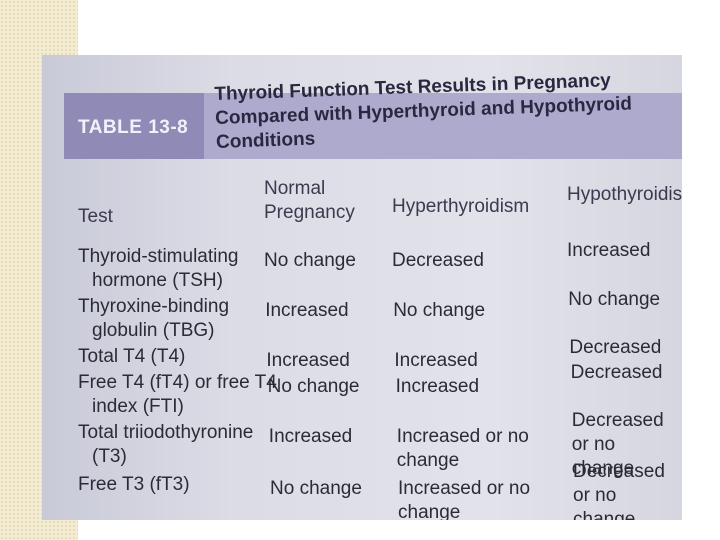 The height and width of the screenshot is (540, 720). What do you see at coordinates (132, 356) in the screenshot?
I see `test-name: Total T4 (T4)` at bounding box center [132, 356].